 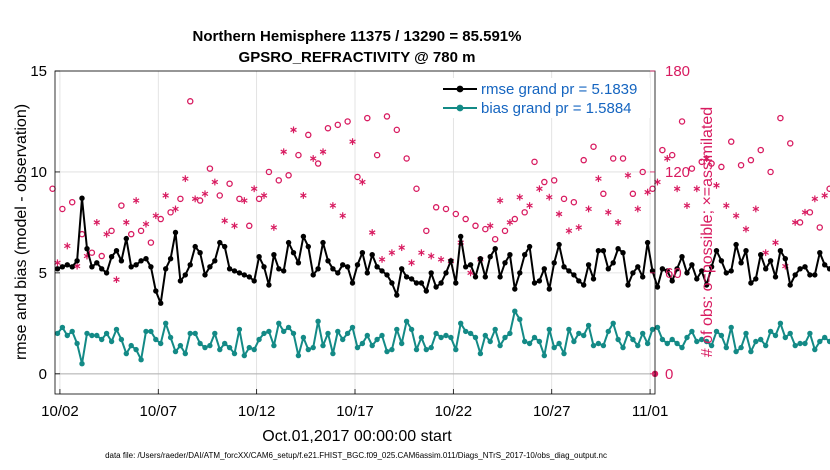 What do you see at coordinates (677, 71) in the screenshot?
I see `y2-tick-label: 180` at bounding box center [677, 71].